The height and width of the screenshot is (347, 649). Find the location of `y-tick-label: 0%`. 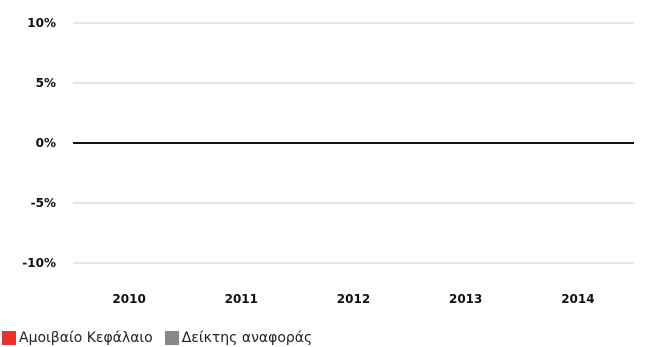

y-tick-label: 0% is located at coordinates (46, 143).